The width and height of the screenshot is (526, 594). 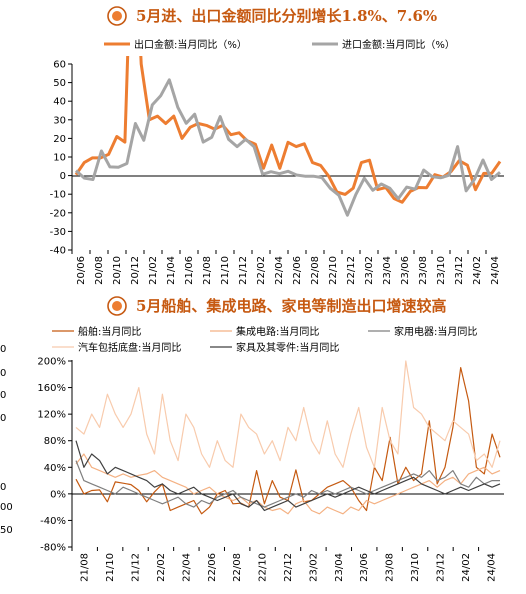 What do you see at coordinates (58, 232) in the screenshot?
I see `y-tick-label: -30` at bounding box center [58, 232].